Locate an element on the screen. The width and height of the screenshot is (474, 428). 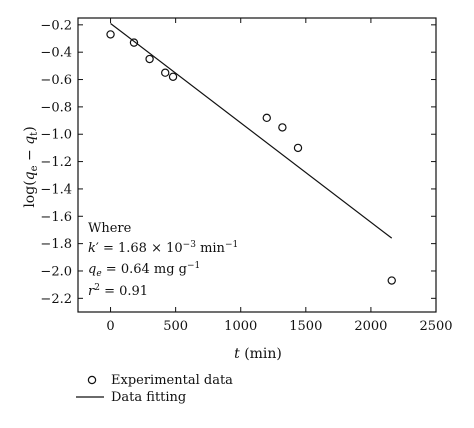
x-tick-label: 1000 is located at coordinates (240, 326).